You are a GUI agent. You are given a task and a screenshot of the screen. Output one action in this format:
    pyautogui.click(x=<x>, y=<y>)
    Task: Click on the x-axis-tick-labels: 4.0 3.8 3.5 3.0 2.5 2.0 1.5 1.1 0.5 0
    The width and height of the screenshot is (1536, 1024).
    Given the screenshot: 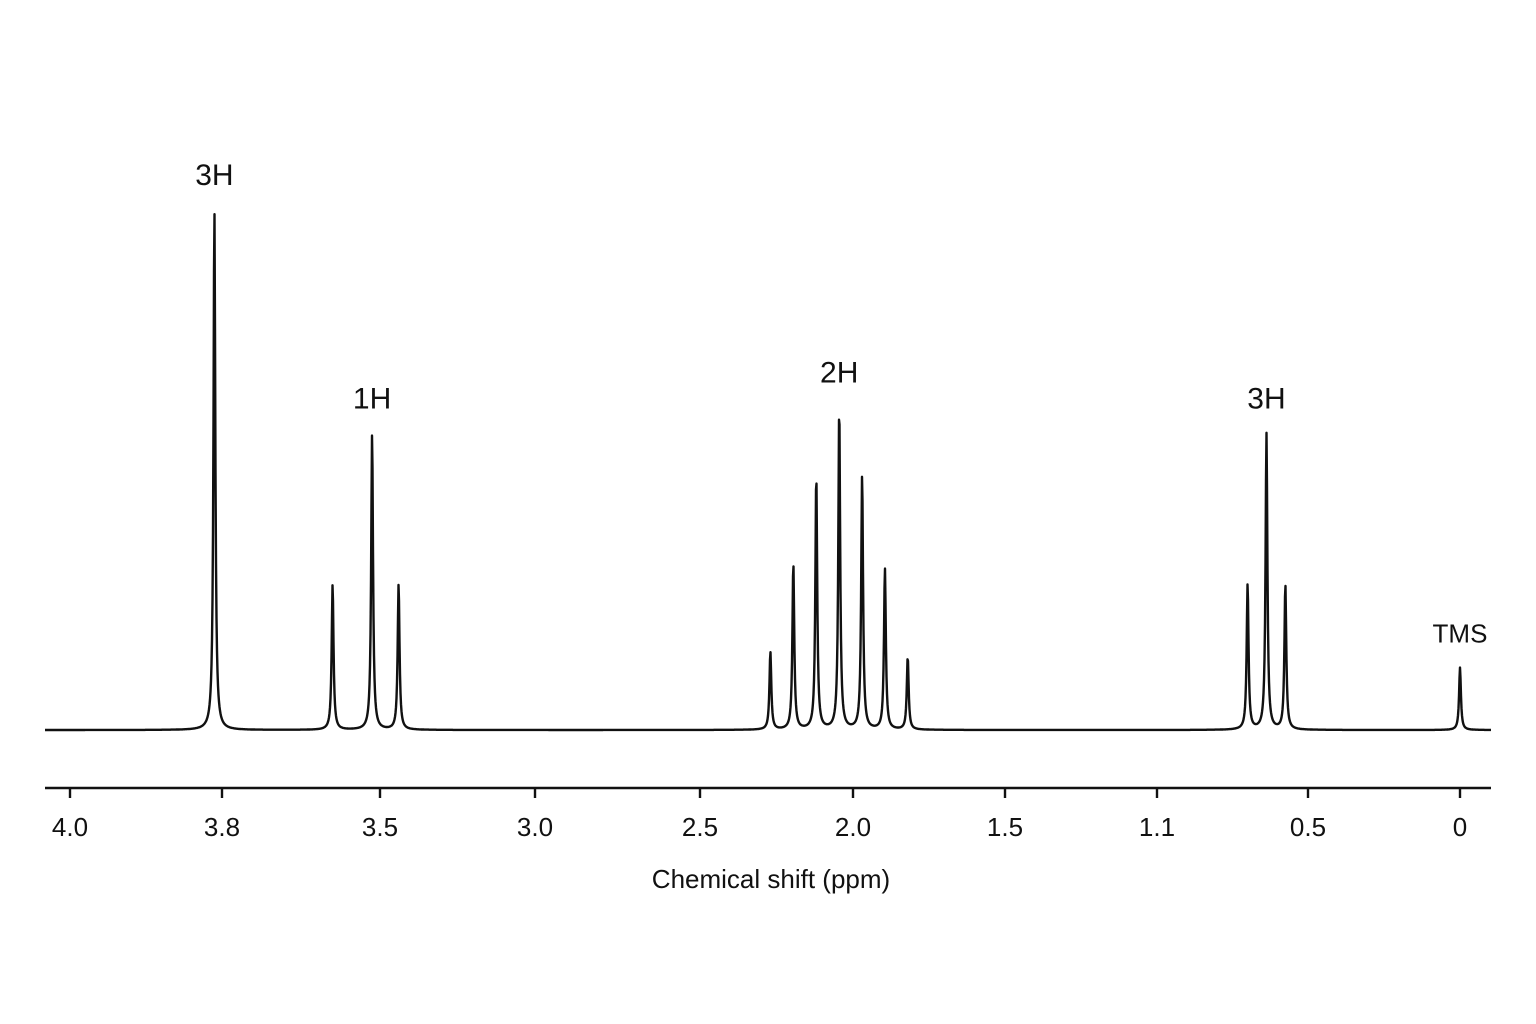 What is the action you would take?
    pyautogui.click(x=759, y=827)
    